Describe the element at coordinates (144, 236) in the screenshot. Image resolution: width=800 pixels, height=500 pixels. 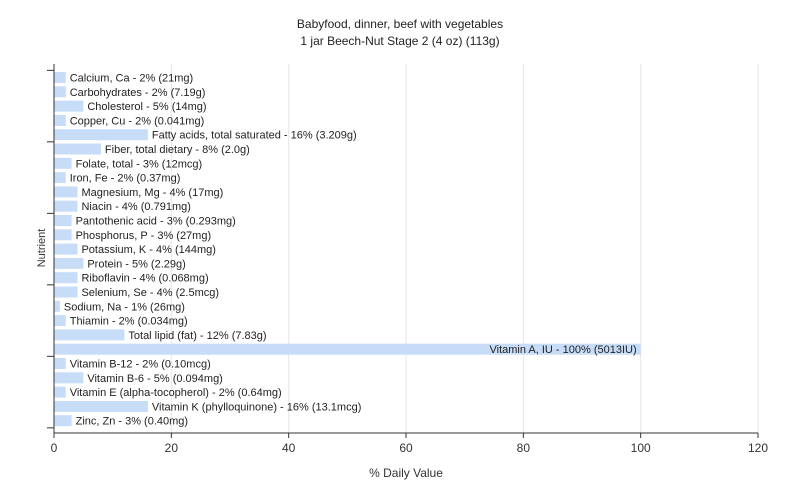
I see `bar-label: Phosphorus, P - 3% (27mg)` at that location.